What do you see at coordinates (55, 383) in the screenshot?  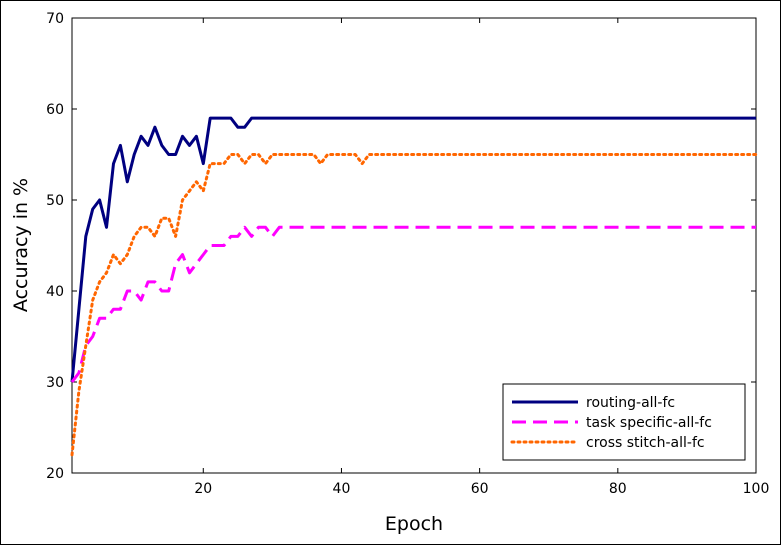 I see `y-tick-label: 30` at bounding box center [55, 383].